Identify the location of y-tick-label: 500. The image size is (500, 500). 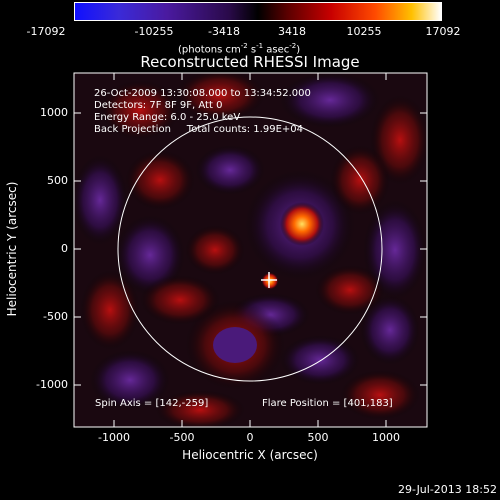
(57, 180).